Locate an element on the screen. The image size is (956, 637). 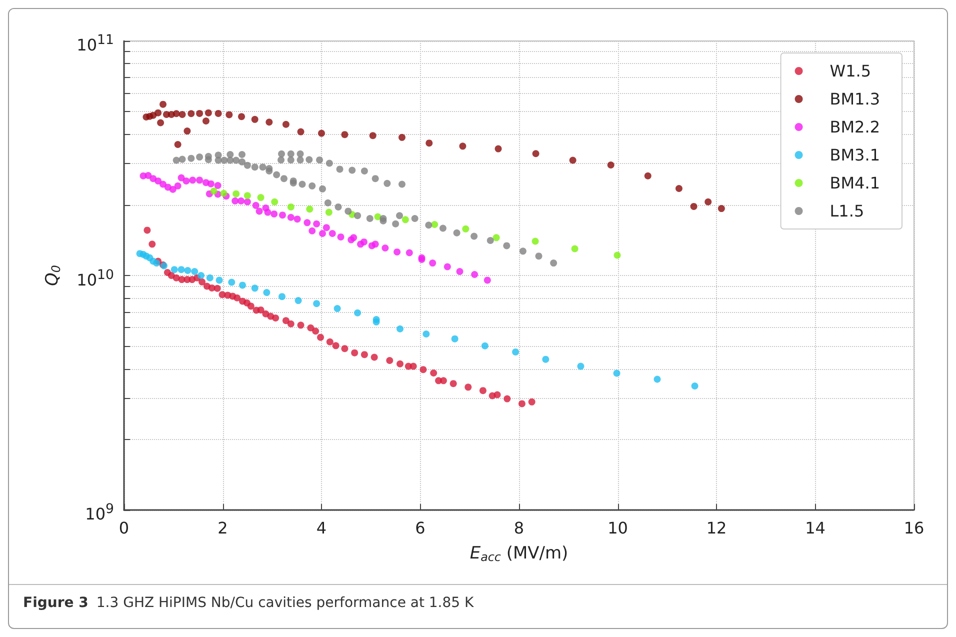
x-tick-label: 6 is located at coordinates (420, 528).